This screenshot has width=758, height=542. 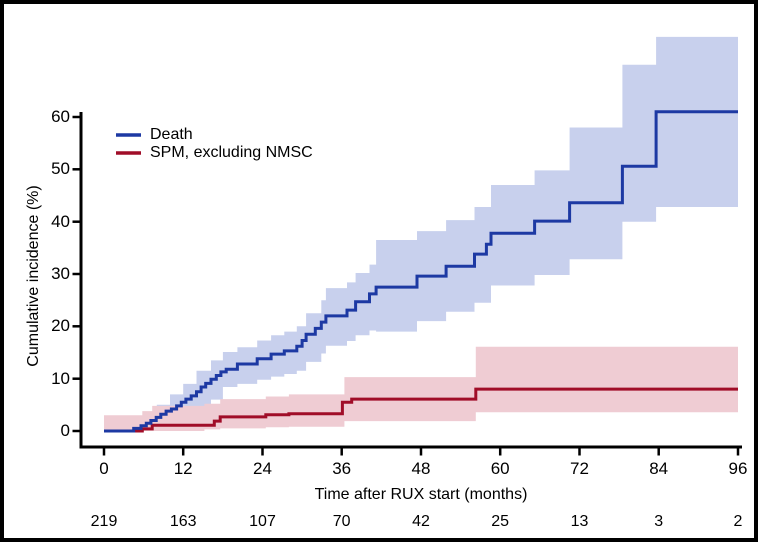 I want to click on y-tick-label: 0, so click(x=65, y=430).